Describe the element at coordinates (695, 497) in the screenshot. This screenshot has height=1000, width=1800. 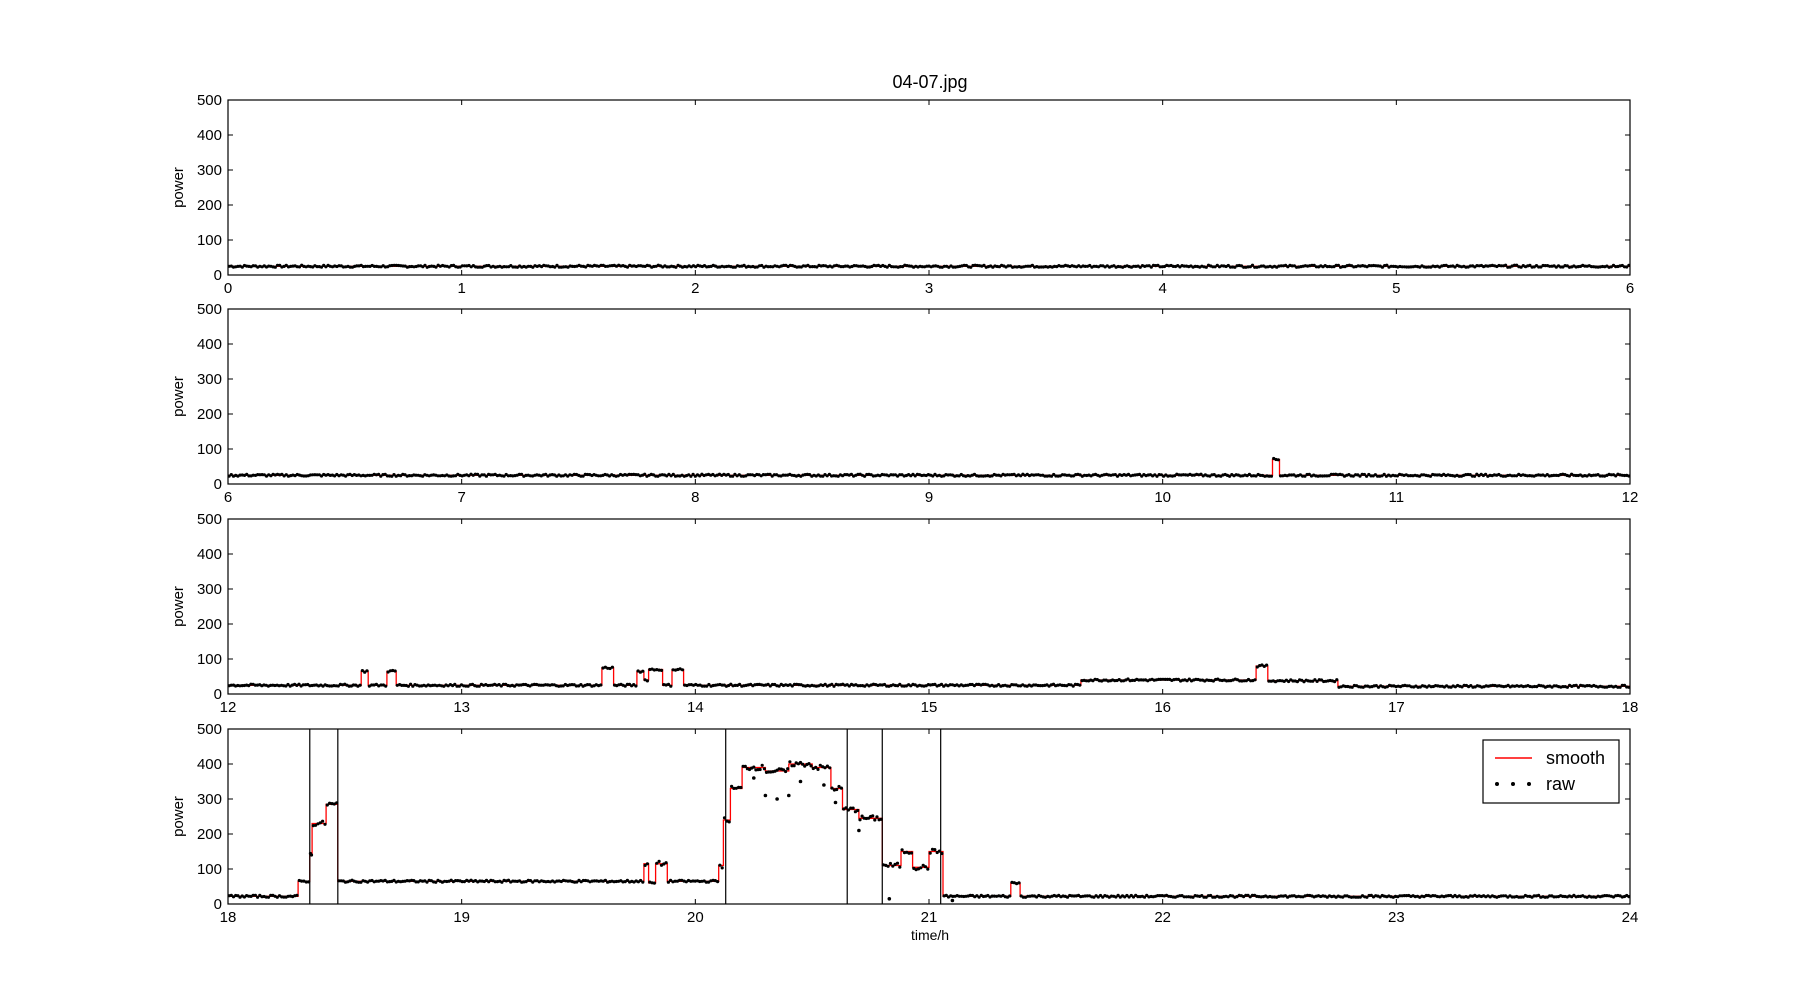
I see `x-tick-label: 8` at that location.